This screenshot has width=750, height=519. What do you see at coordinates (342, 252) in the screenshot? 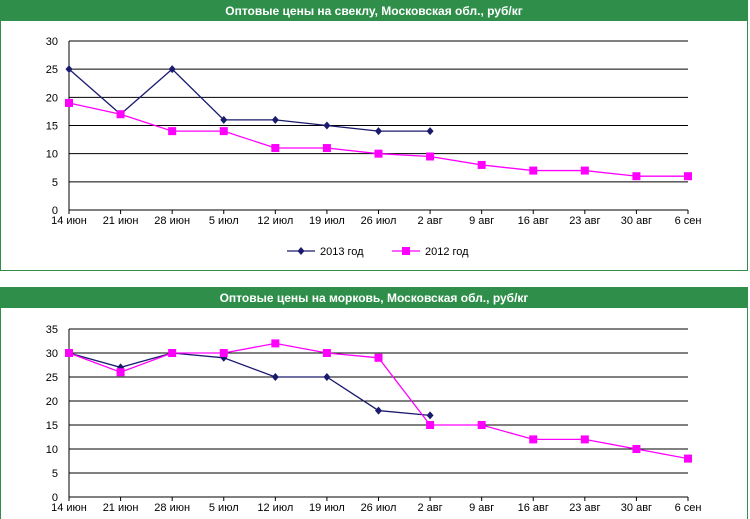
I see `legend-label: 2013 год` at bounding box center [342, 252].